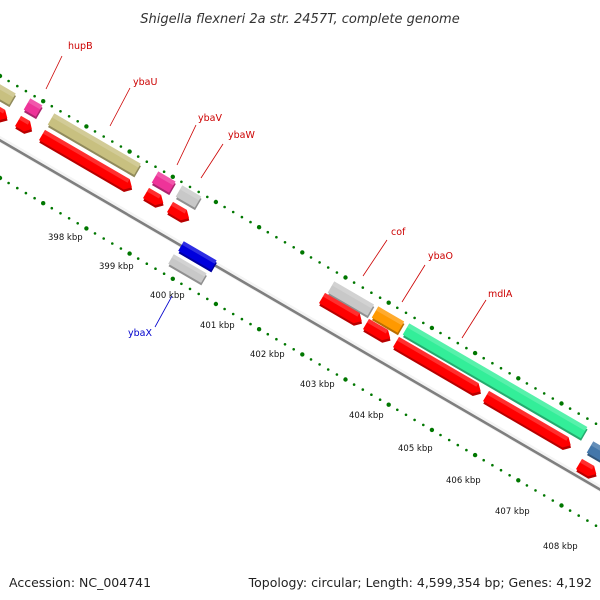  I want to click on cds-arrow-ybaW, so click(178, 212).